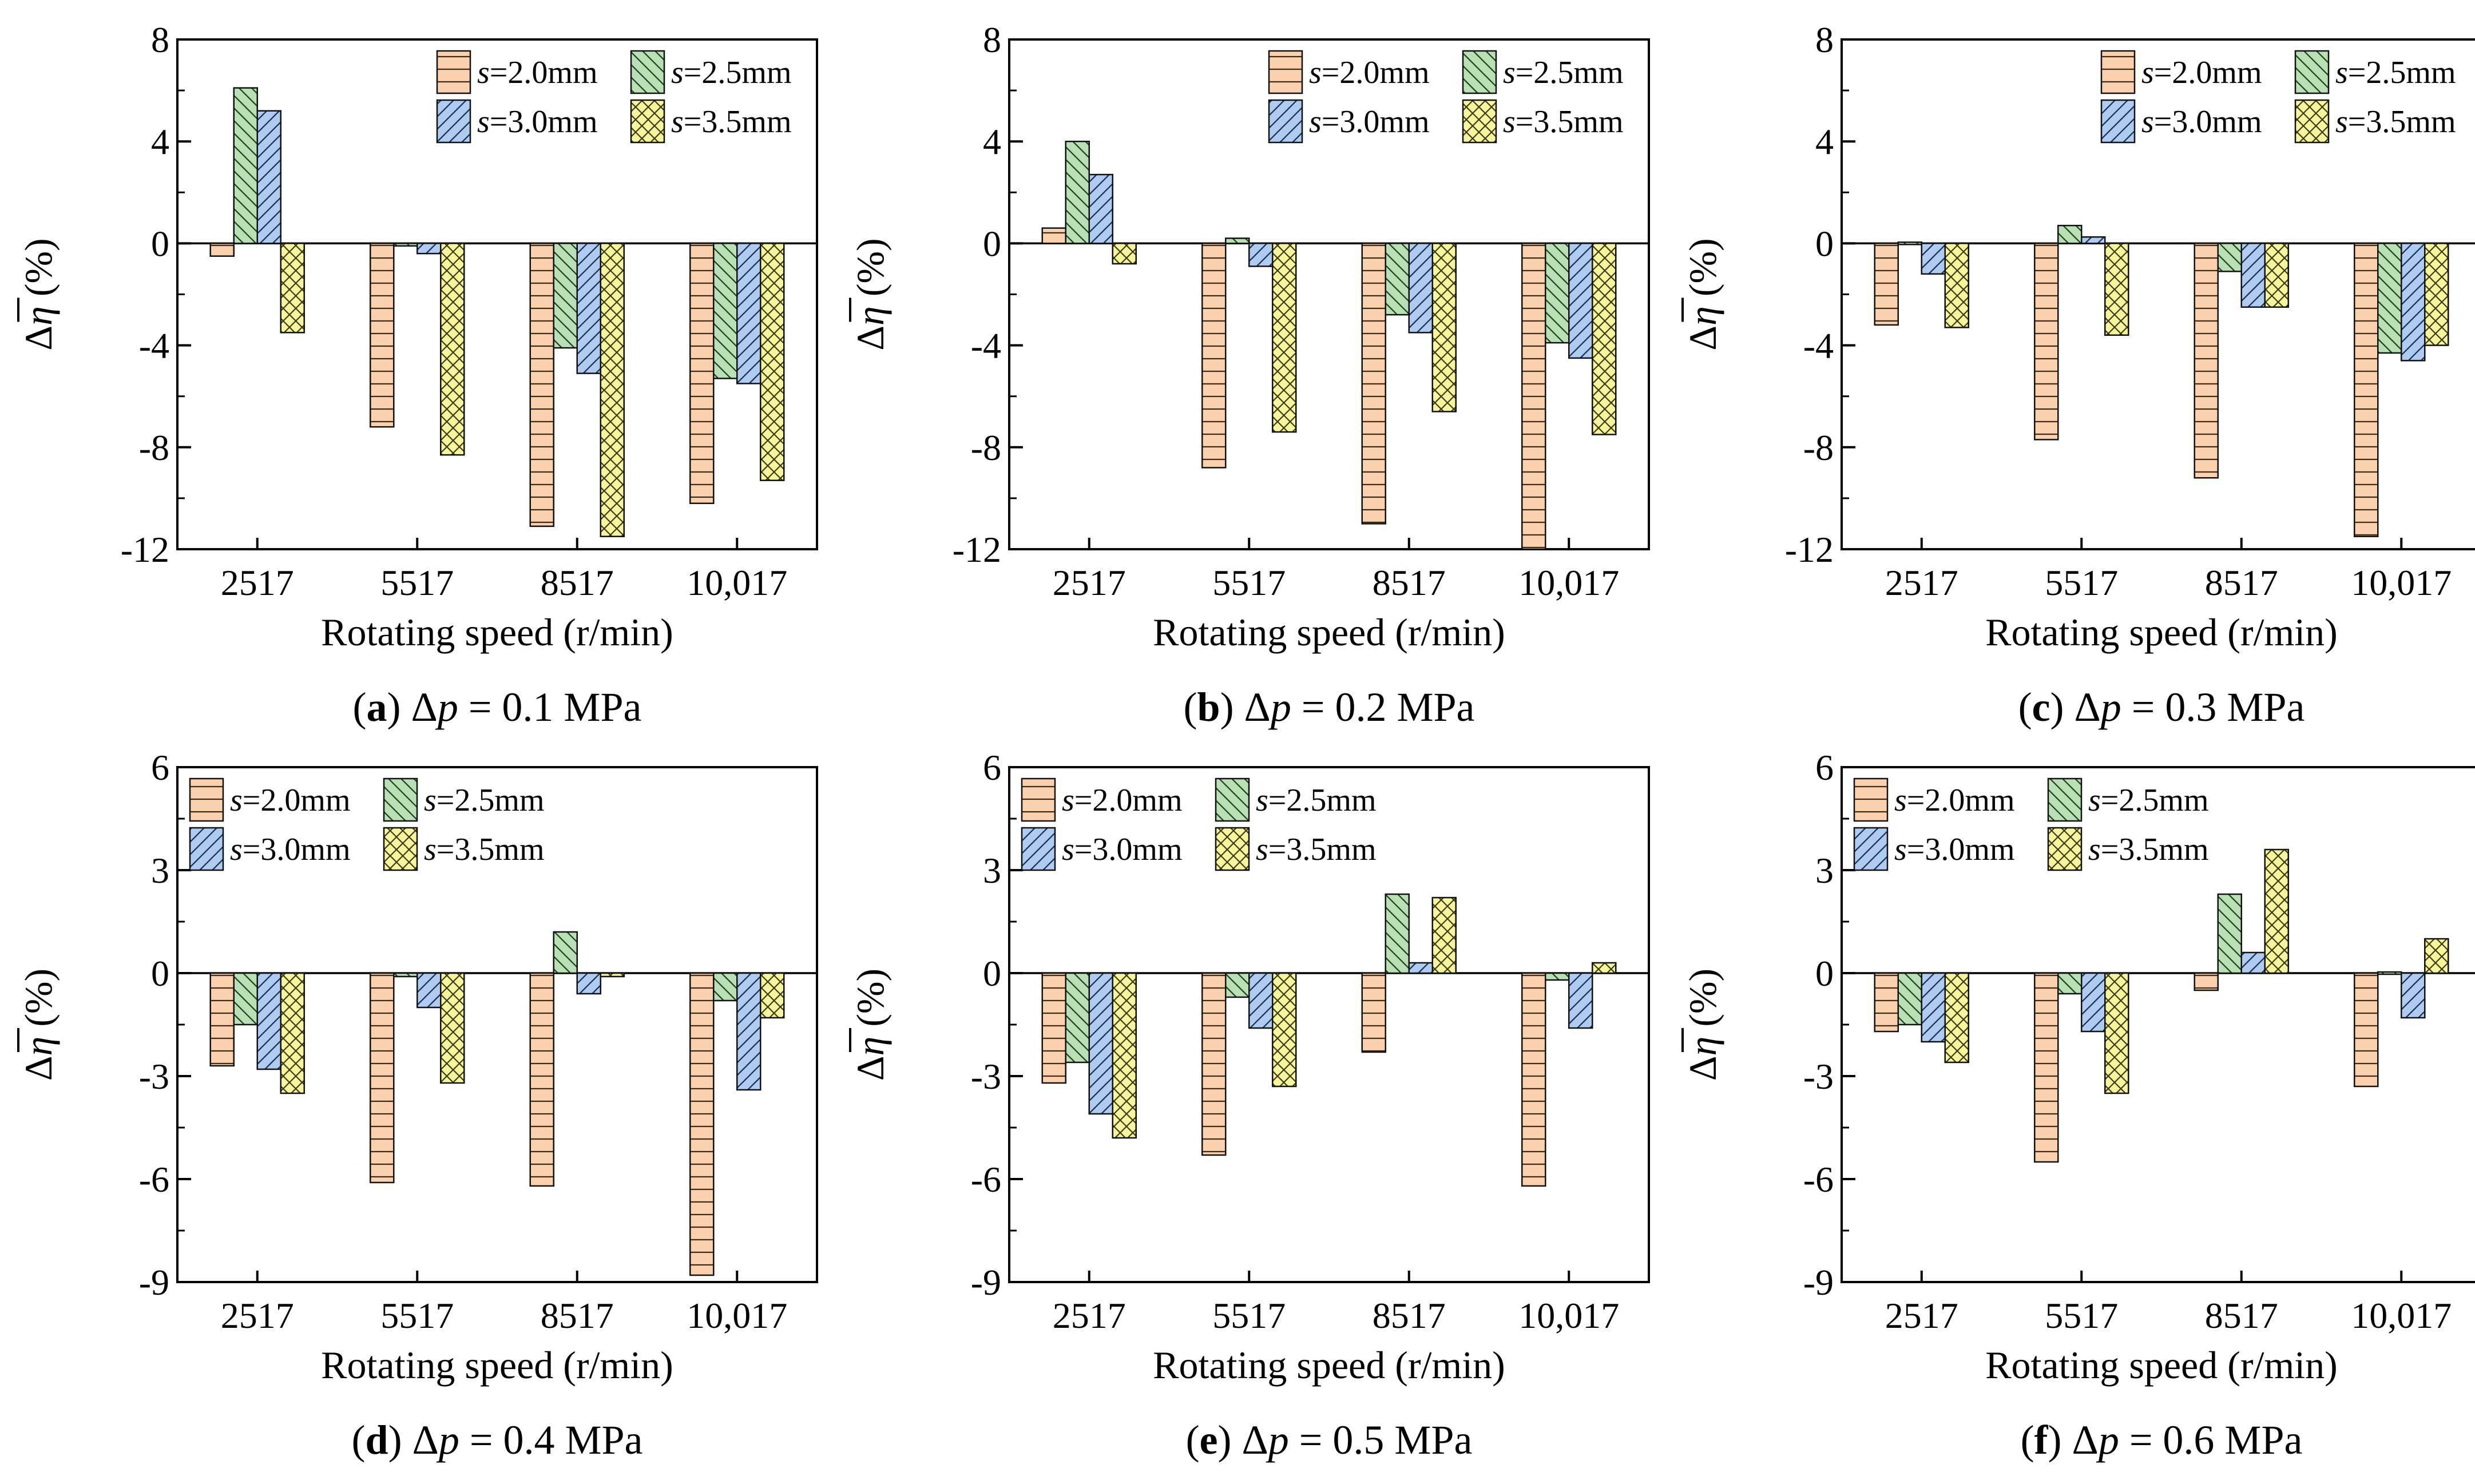  Describe the element at coordinates (1824, 244) in the screenshot. I see `y-tick-label: 0` at that location.